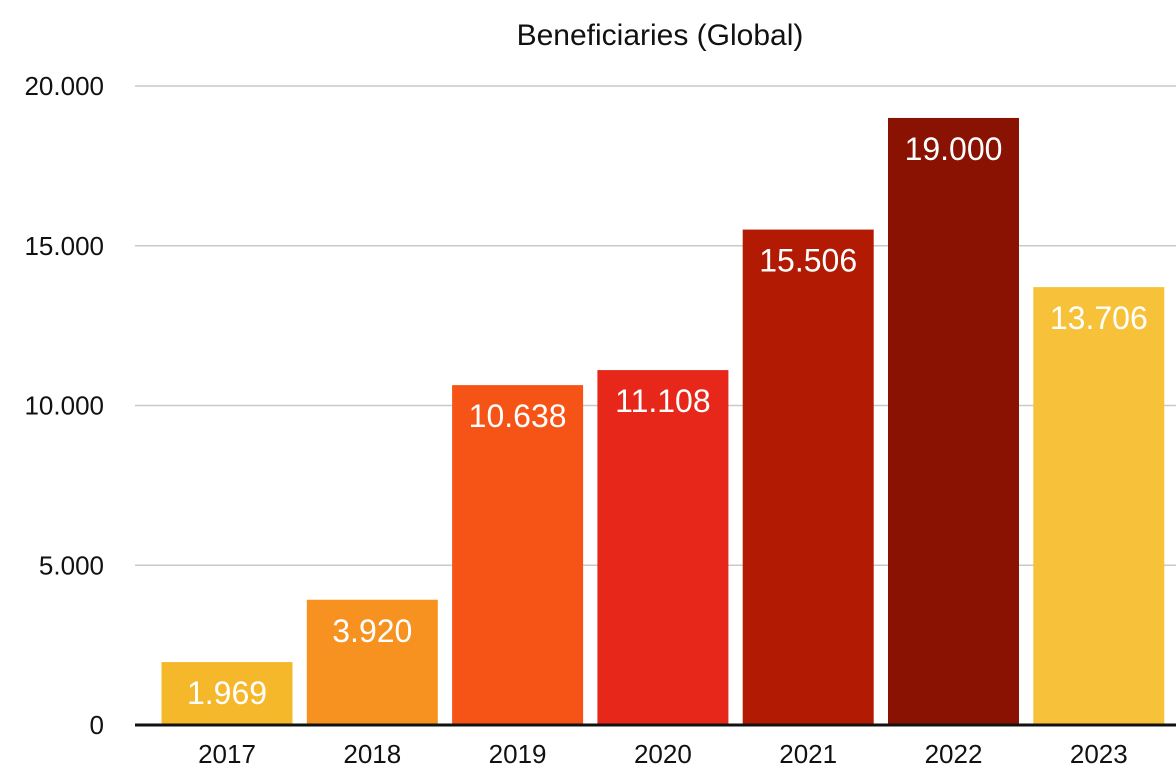  I want to click on x-tick-label: 2019, so click(518, 753).